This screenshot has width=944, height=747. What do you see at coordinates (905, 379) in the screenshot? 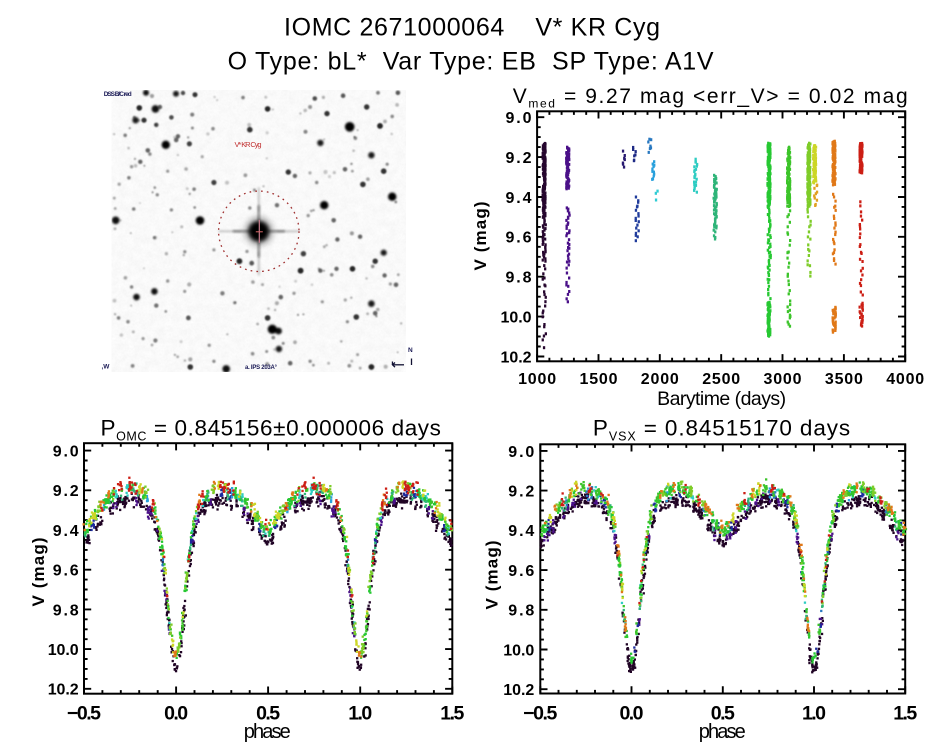
I see `svg-text: 4000` at bounding box center [905, 379].